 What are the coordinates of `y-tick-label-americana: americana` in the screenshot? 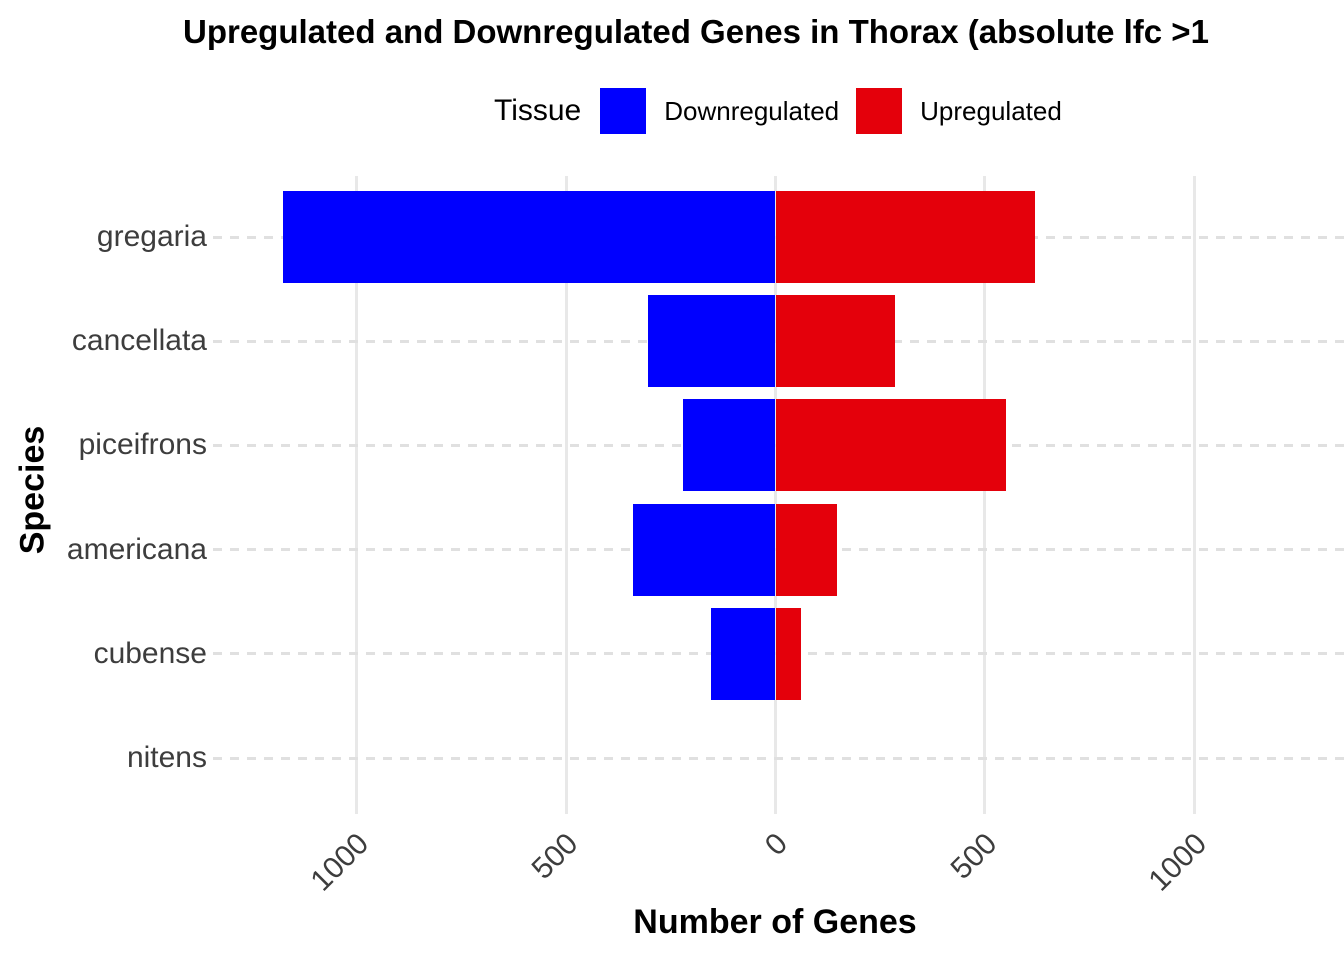 It's located at (136, 549).